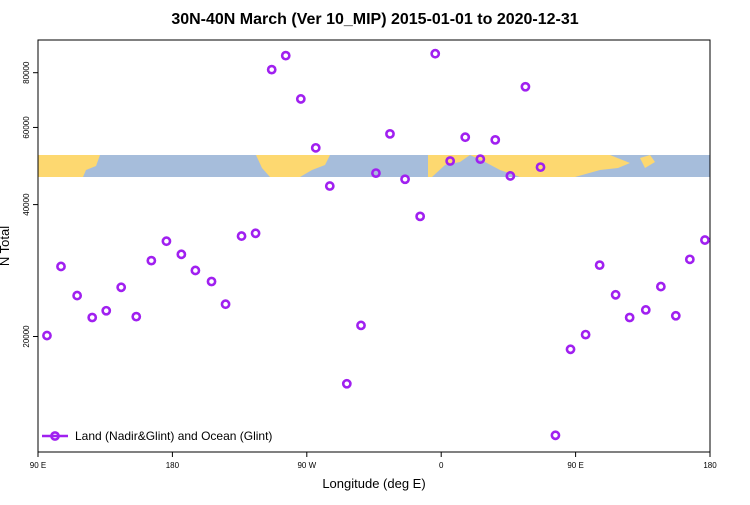  What do you see at coordinates (26, 127) in the screenshot?
I see `y-tick-label: 60000` at bounding box center [26, 127].